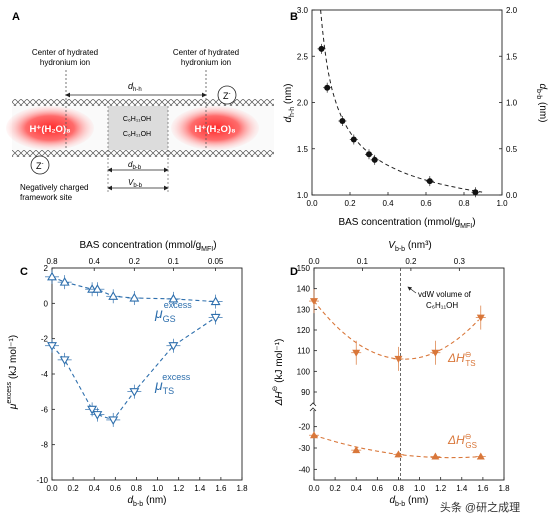 This screenshot has height=517, width=554. I want to click on b-xtick-label: 0.0, so click(312, 203).